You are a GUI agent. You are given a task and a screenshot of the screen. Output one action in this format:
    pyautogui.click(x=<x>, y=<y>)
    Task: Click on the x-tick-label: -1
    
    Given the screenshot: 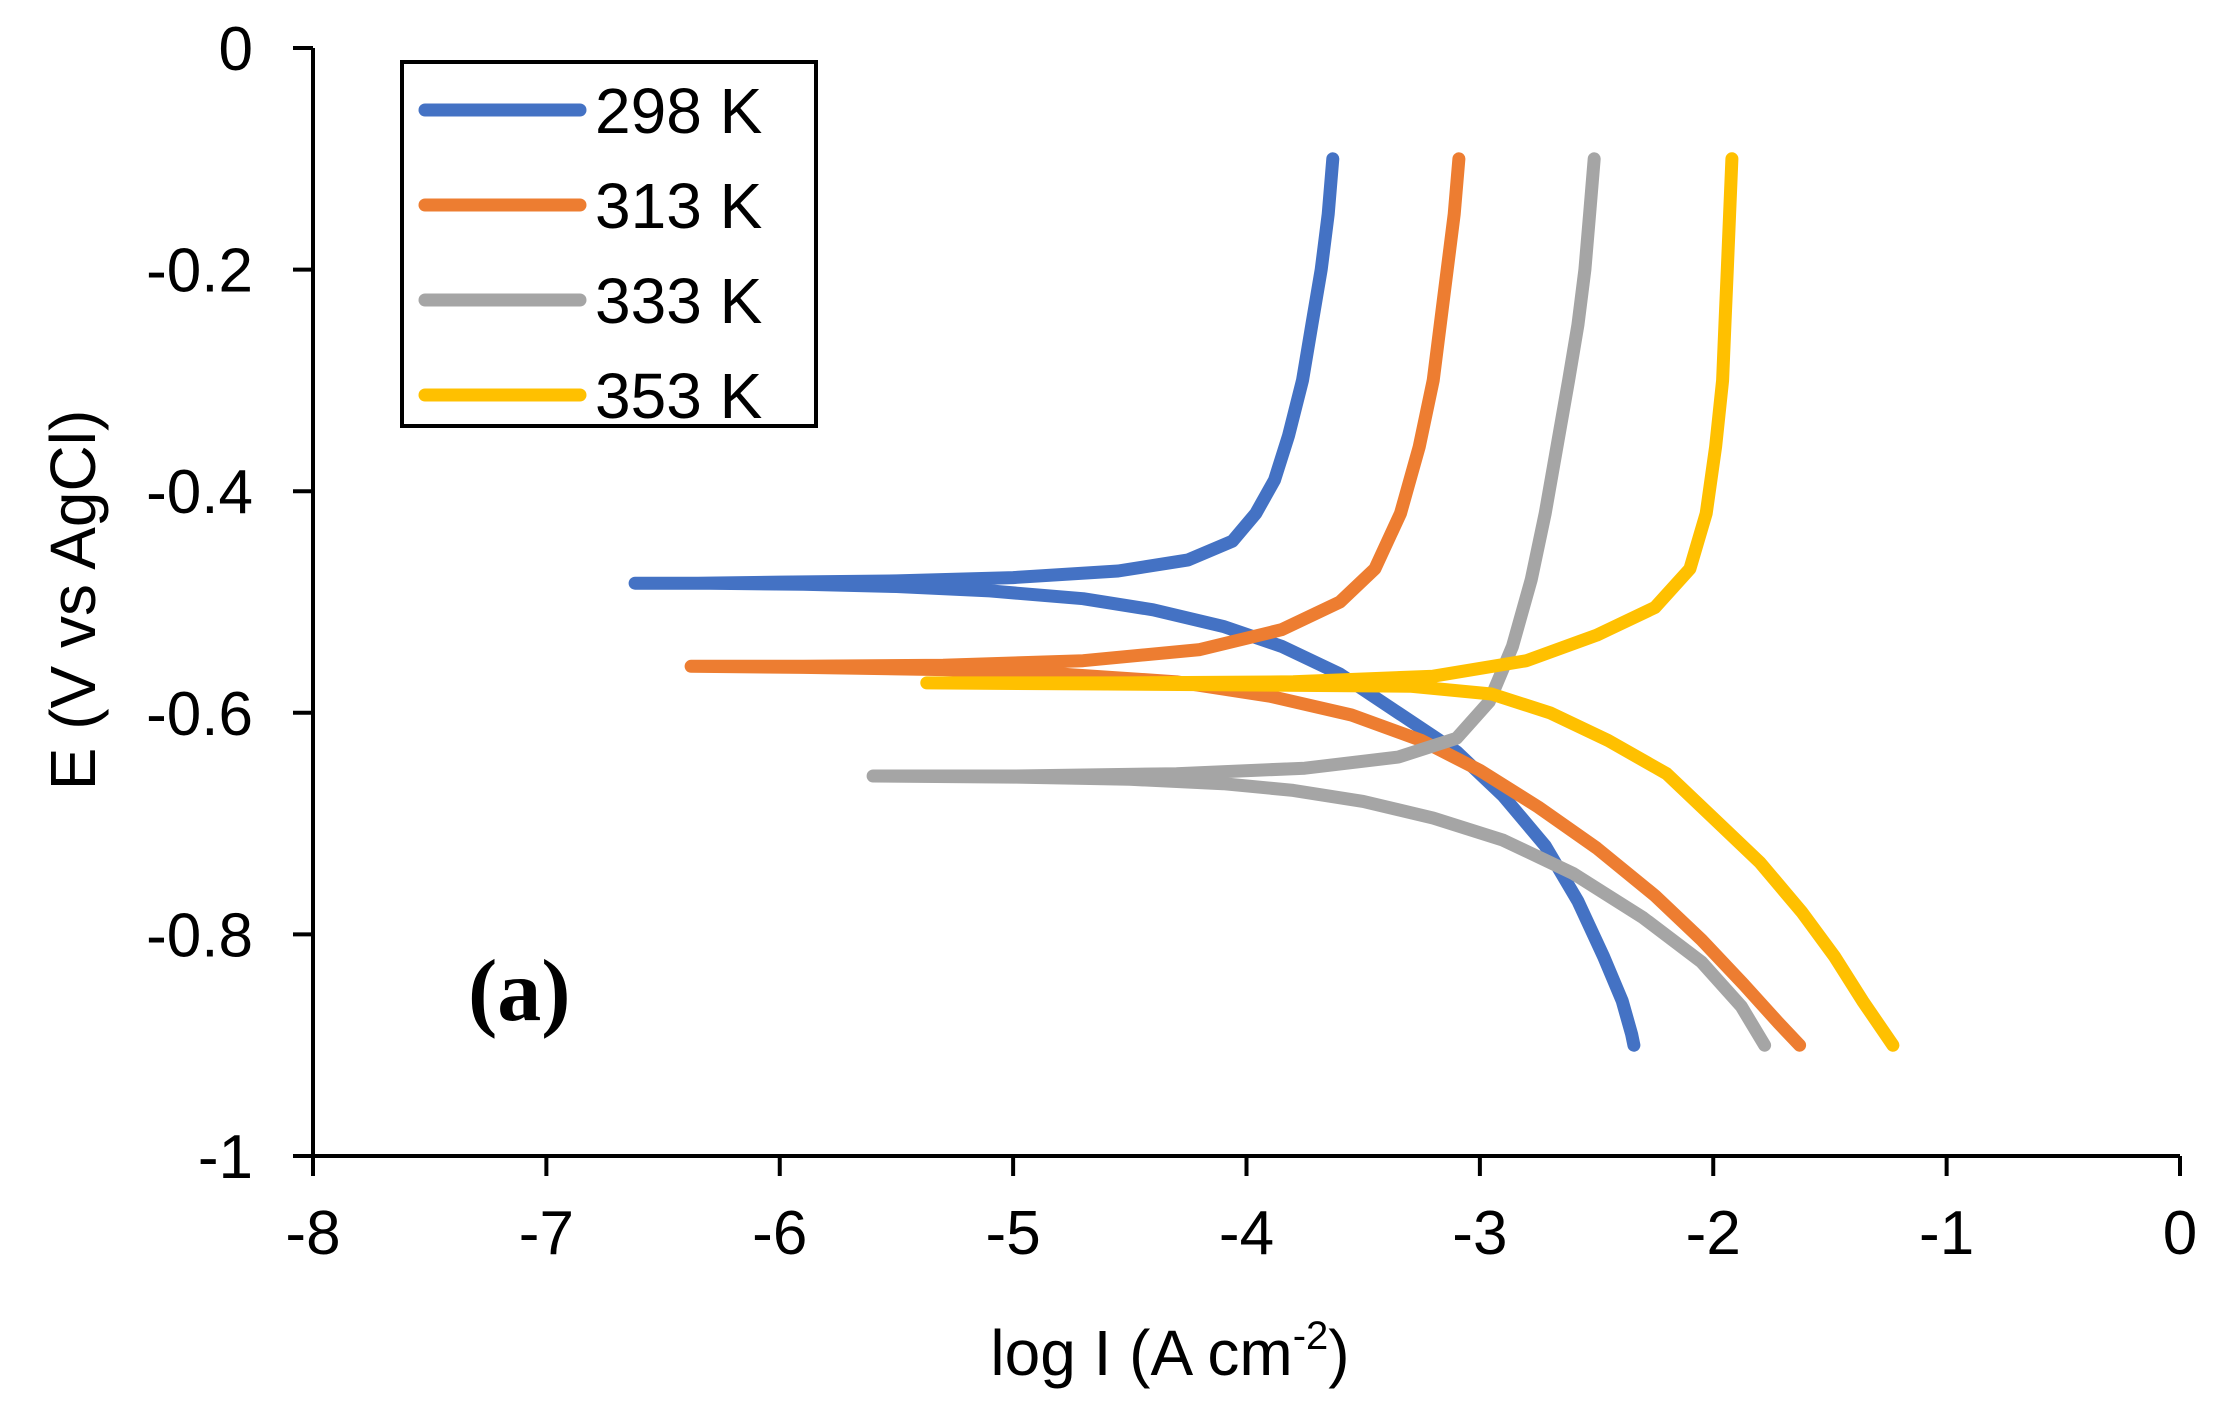 What is the action you would take?
    pyautogui.click(x=1946, y=1233)
    